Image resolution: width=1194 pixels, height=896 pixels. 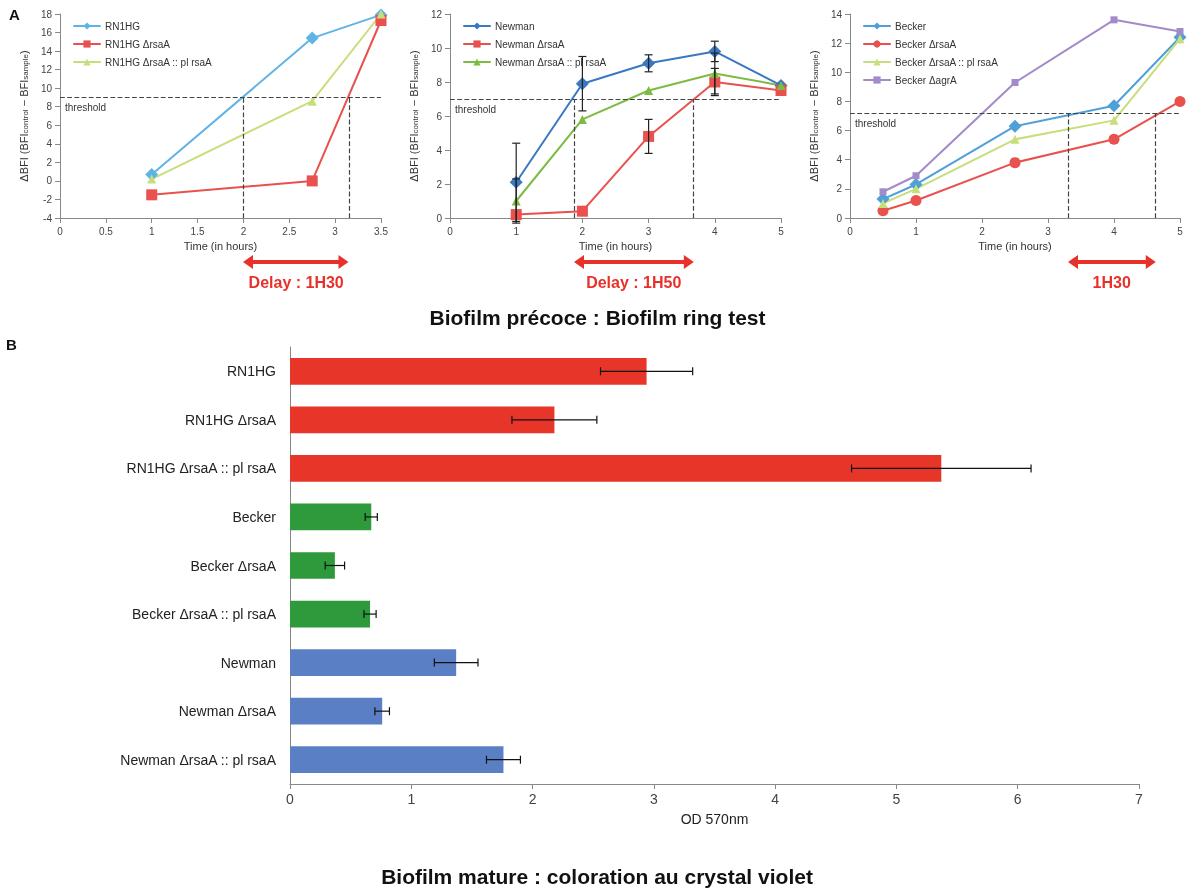 I want to click on x-tick-label: 0.5, so click(x=106, y=231).